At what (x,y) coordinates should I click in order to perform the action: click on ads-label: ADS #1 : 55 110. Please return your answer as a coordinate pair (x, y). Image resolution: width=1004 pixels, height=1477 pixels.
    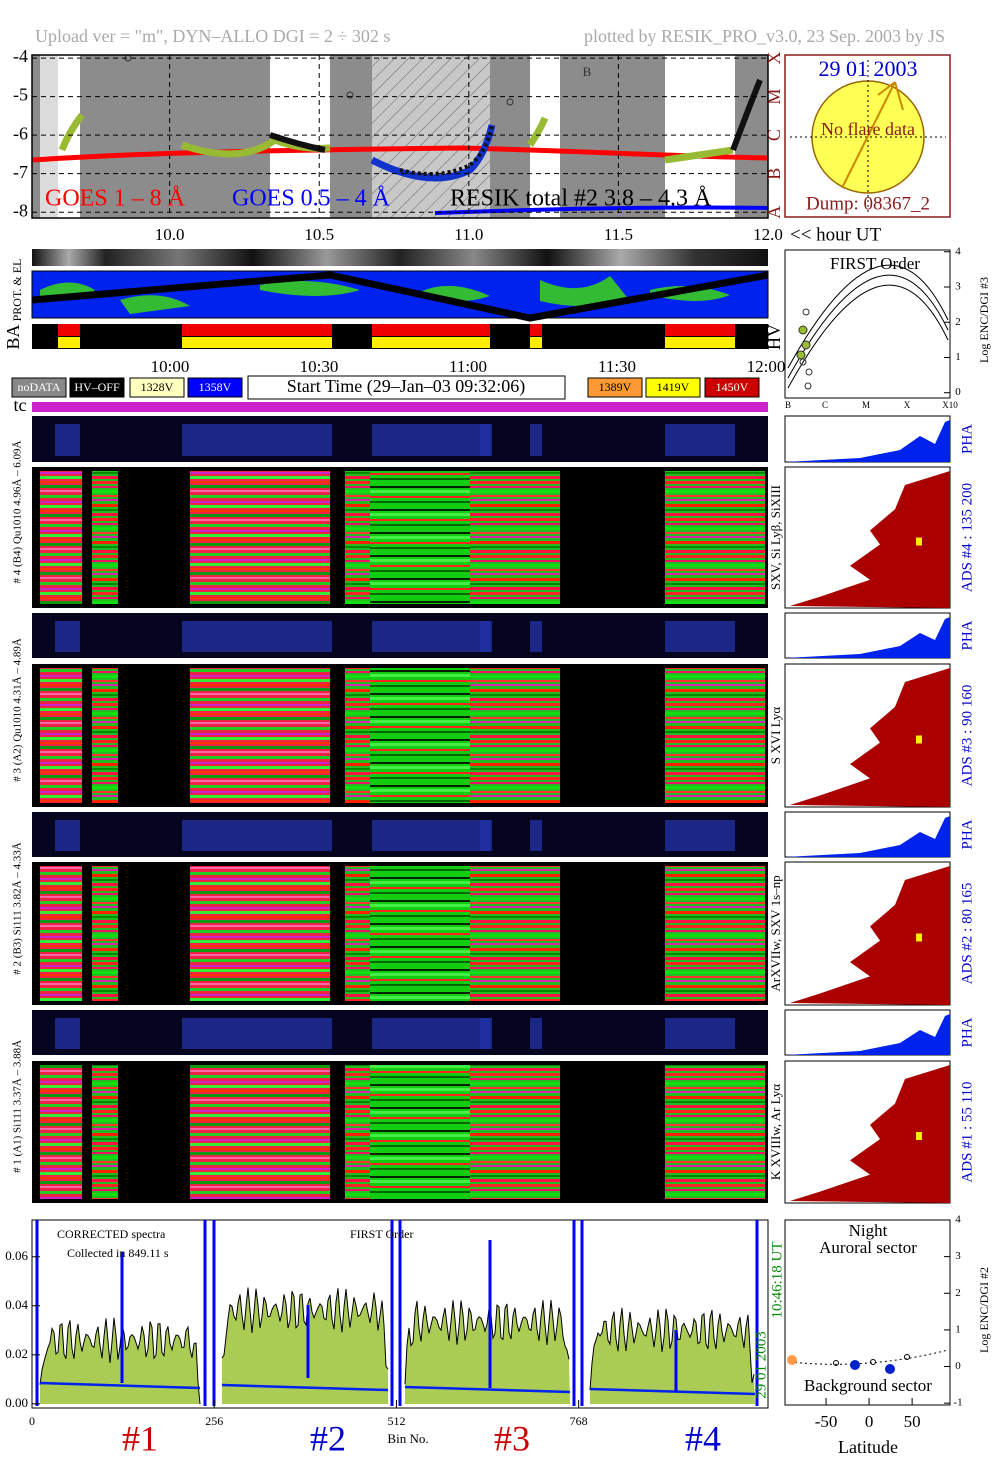
    Looking at the image, I should click on (967, 1131).